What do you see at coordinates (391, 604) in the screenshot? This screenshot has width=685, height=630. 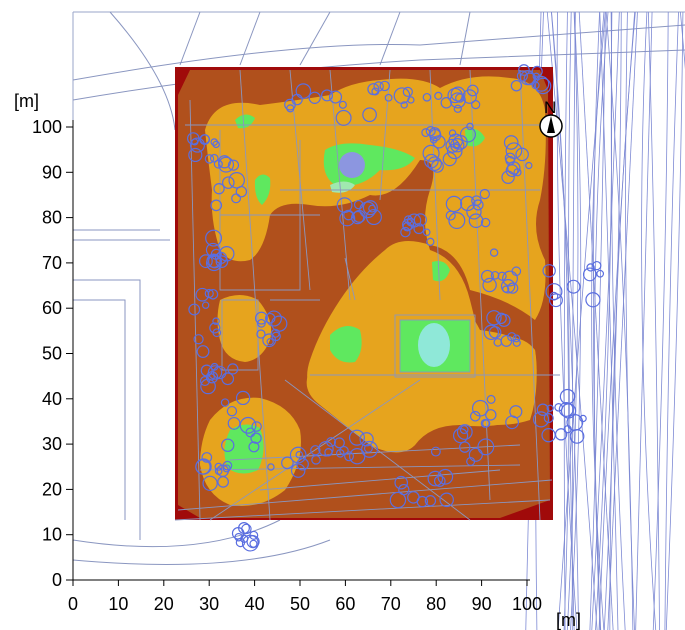 I see `x-tick-label: 70` at bounding box center [391, 604].